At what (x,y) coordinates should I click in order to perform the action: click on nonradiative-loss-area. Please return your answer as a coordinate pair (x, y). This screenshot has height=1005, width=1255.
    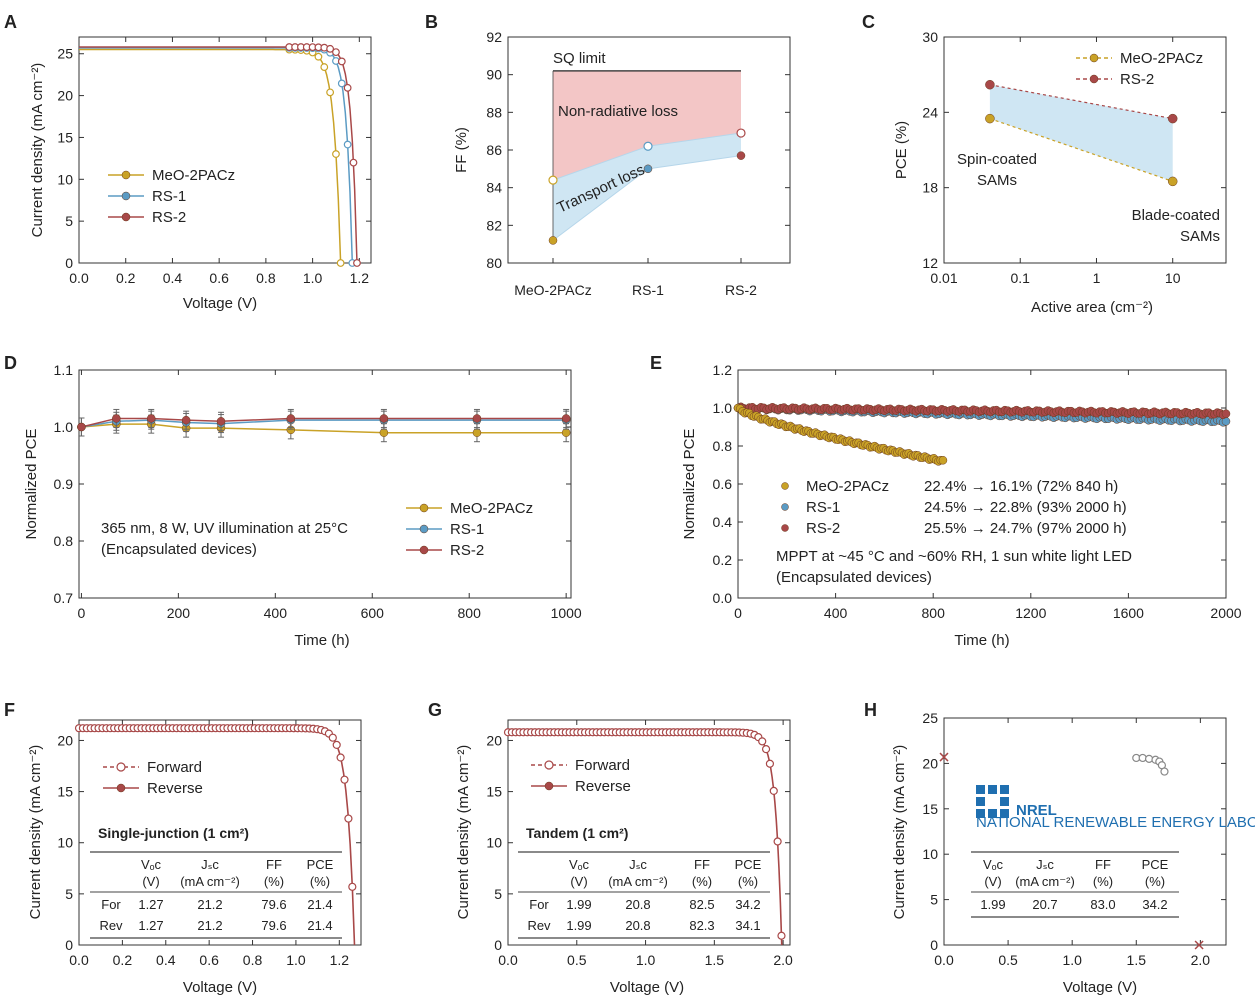
    Looking at the image, I should click on (647, 125).